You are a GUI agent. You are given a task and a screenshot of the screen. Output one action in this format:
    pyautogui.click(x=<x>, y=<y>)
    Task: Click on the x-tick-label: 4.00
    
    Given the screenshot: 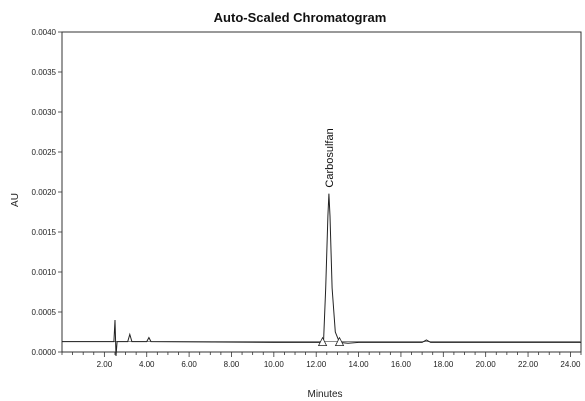 What is the action you would take?
    pyautogui.click(x=147, y=364)
    